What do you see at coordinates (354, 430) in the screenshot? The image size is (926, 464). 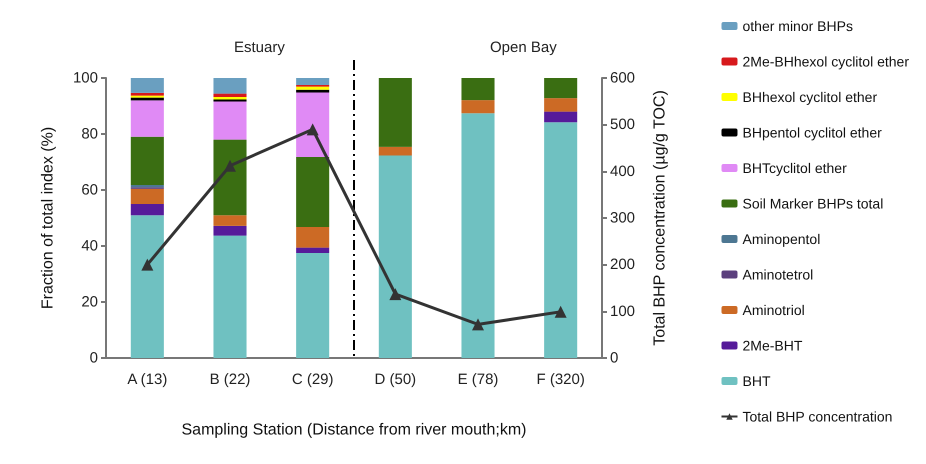 I see `x-axis-title: Sampling Station (Distance from river mouth;km)` at bounding box center [354, 430].